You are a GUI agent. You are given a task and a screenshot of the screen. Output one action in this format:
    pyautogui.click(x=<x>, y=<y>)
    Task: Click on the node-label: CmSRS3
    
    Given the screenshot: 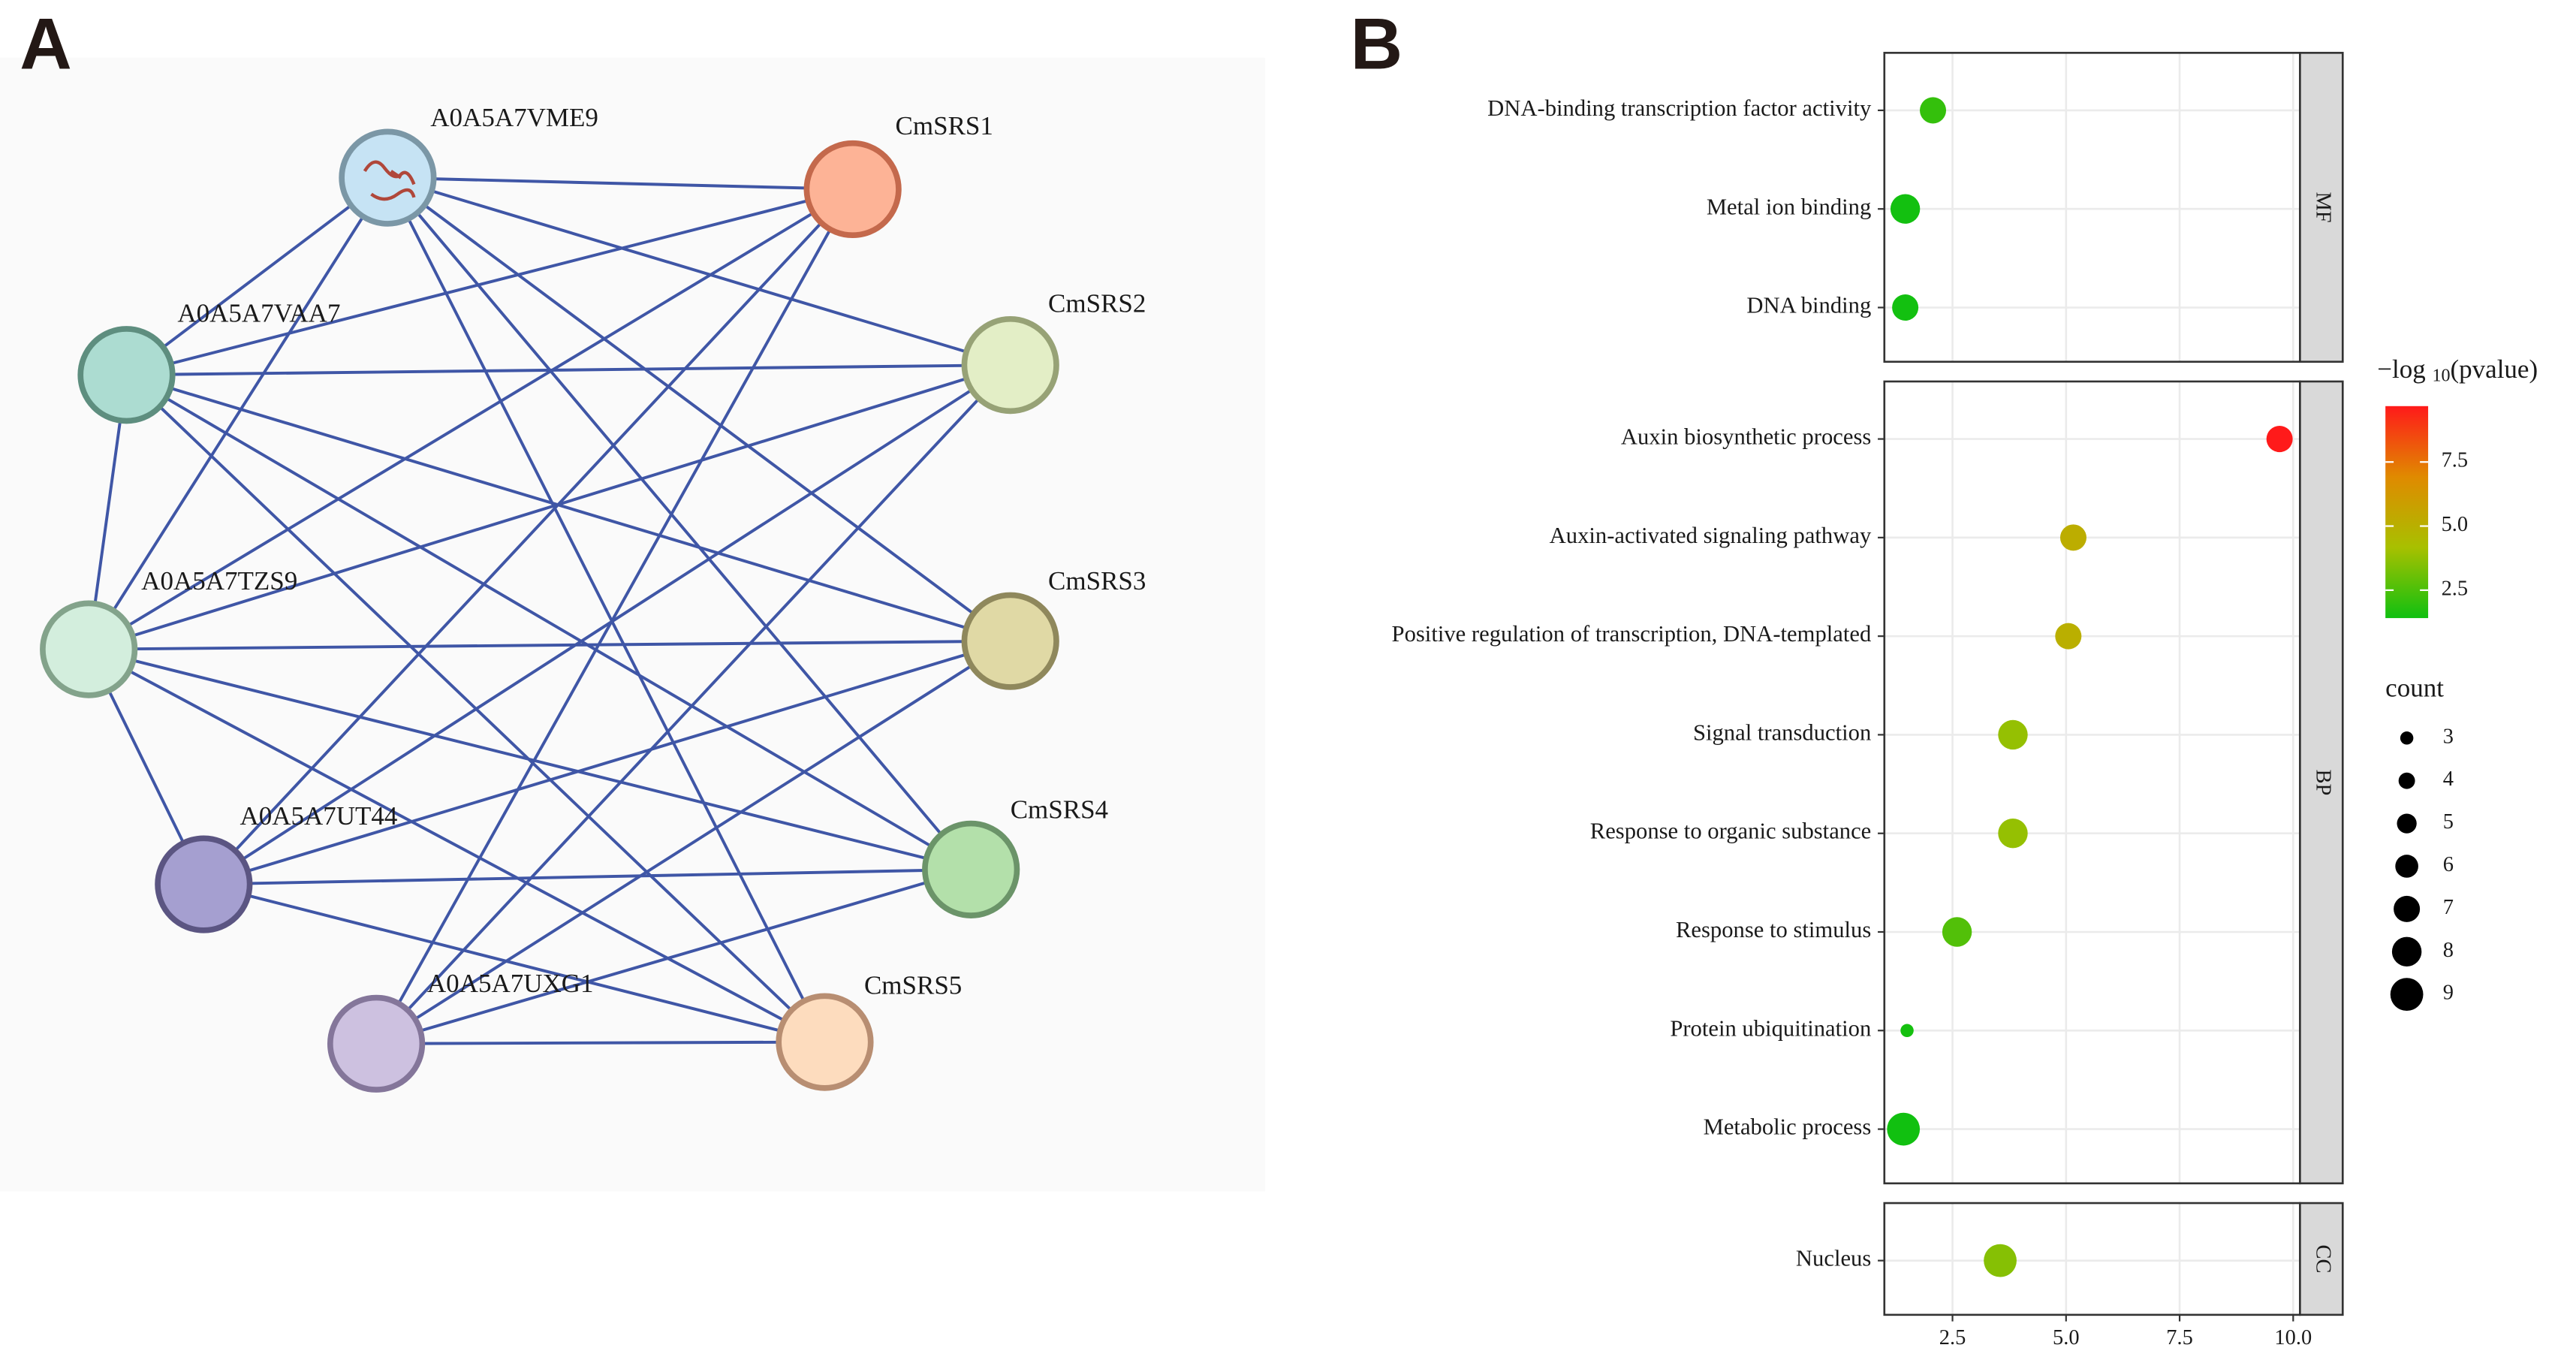 What is the action you would take?
    pyautogui.click(x=1097, y=581)
    